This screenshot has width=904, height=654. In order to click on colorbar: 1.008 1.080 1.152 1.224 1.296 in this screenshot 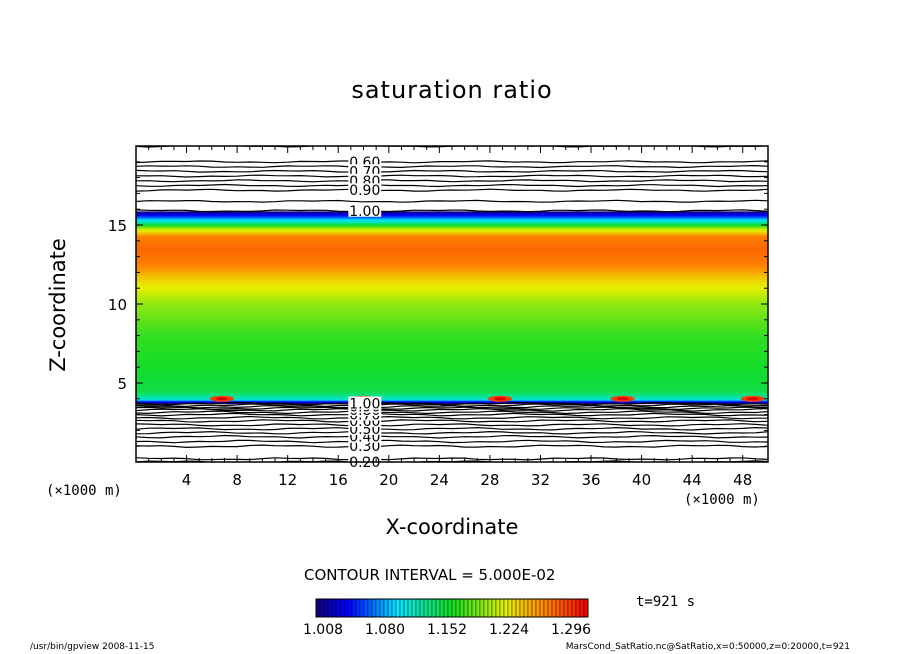, I will do `click(447, 618)`.